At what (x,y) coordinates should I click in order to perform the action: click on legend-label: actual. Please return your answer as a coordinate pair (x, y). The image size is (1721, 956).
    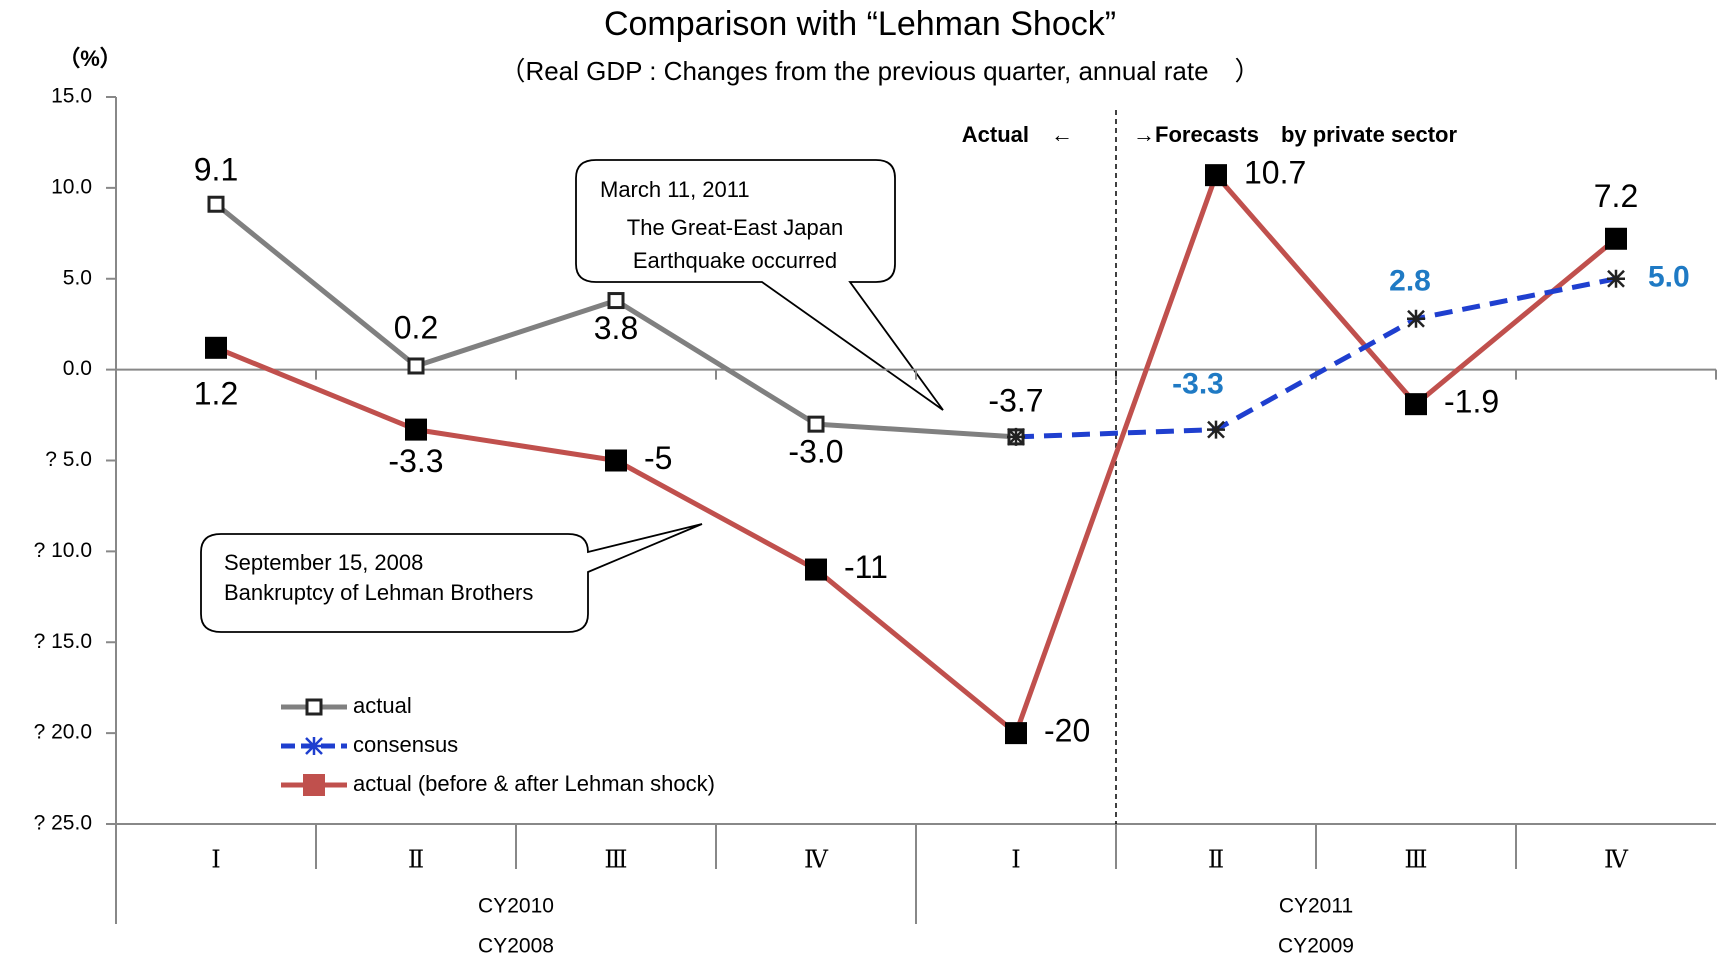
    Looking at the image, I should click on (382, 705).